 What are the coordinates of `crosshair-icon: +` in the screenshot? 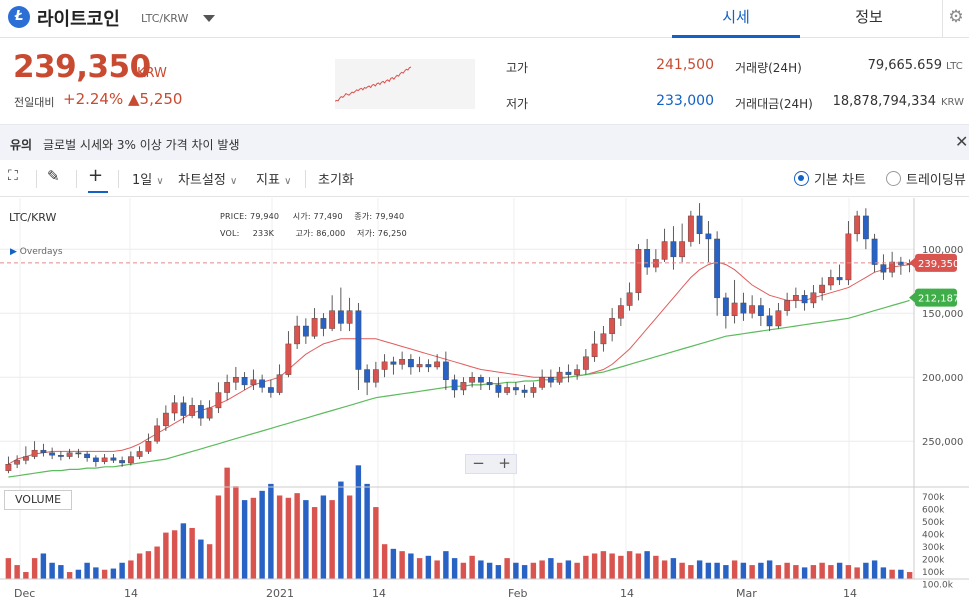 It's located at (98, 179).